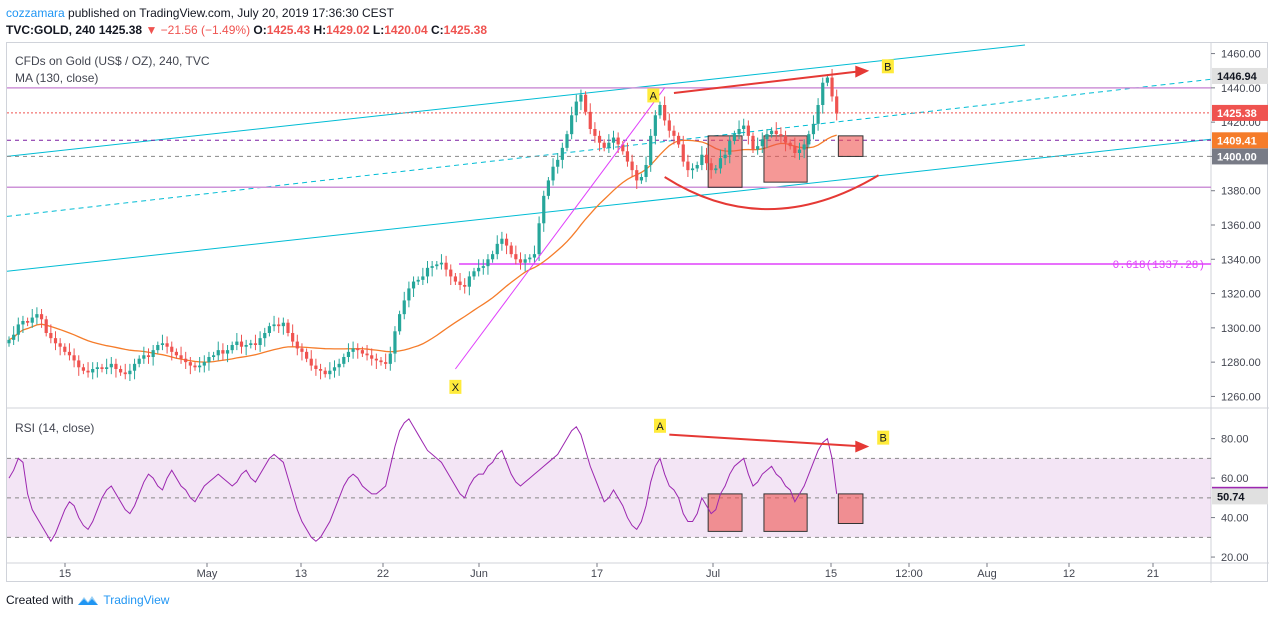 This screenshot has height=618, width=1274. What do you see at coordinates (887, 67) in the screenshot?
I see `pattern-label-b: B` at bounding box center [887, 67].